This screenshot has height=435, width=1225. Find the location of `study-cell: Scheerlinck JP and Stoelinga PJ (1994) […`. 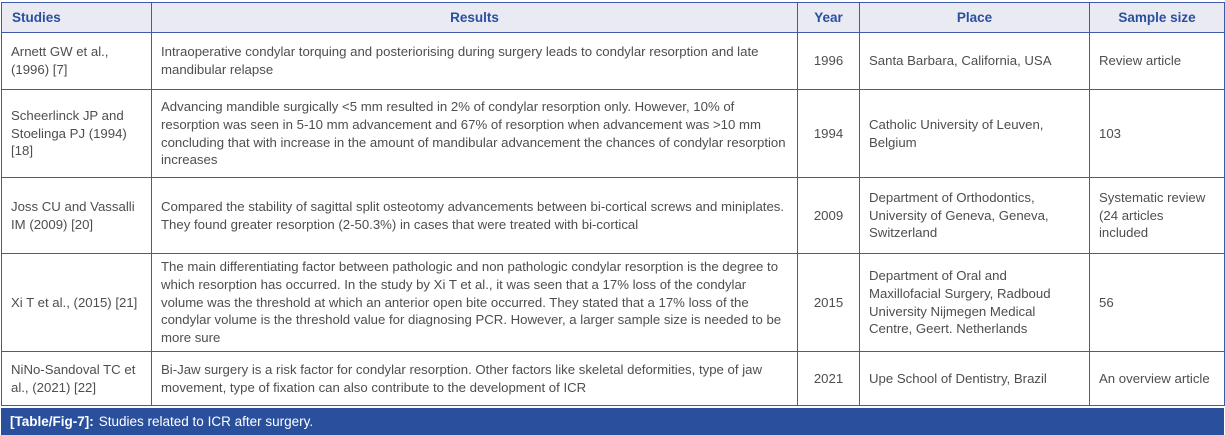

study-cell: Scheerlinck JP and Stoelinga PJ (1994) [… is located at coordinates (76, 133).